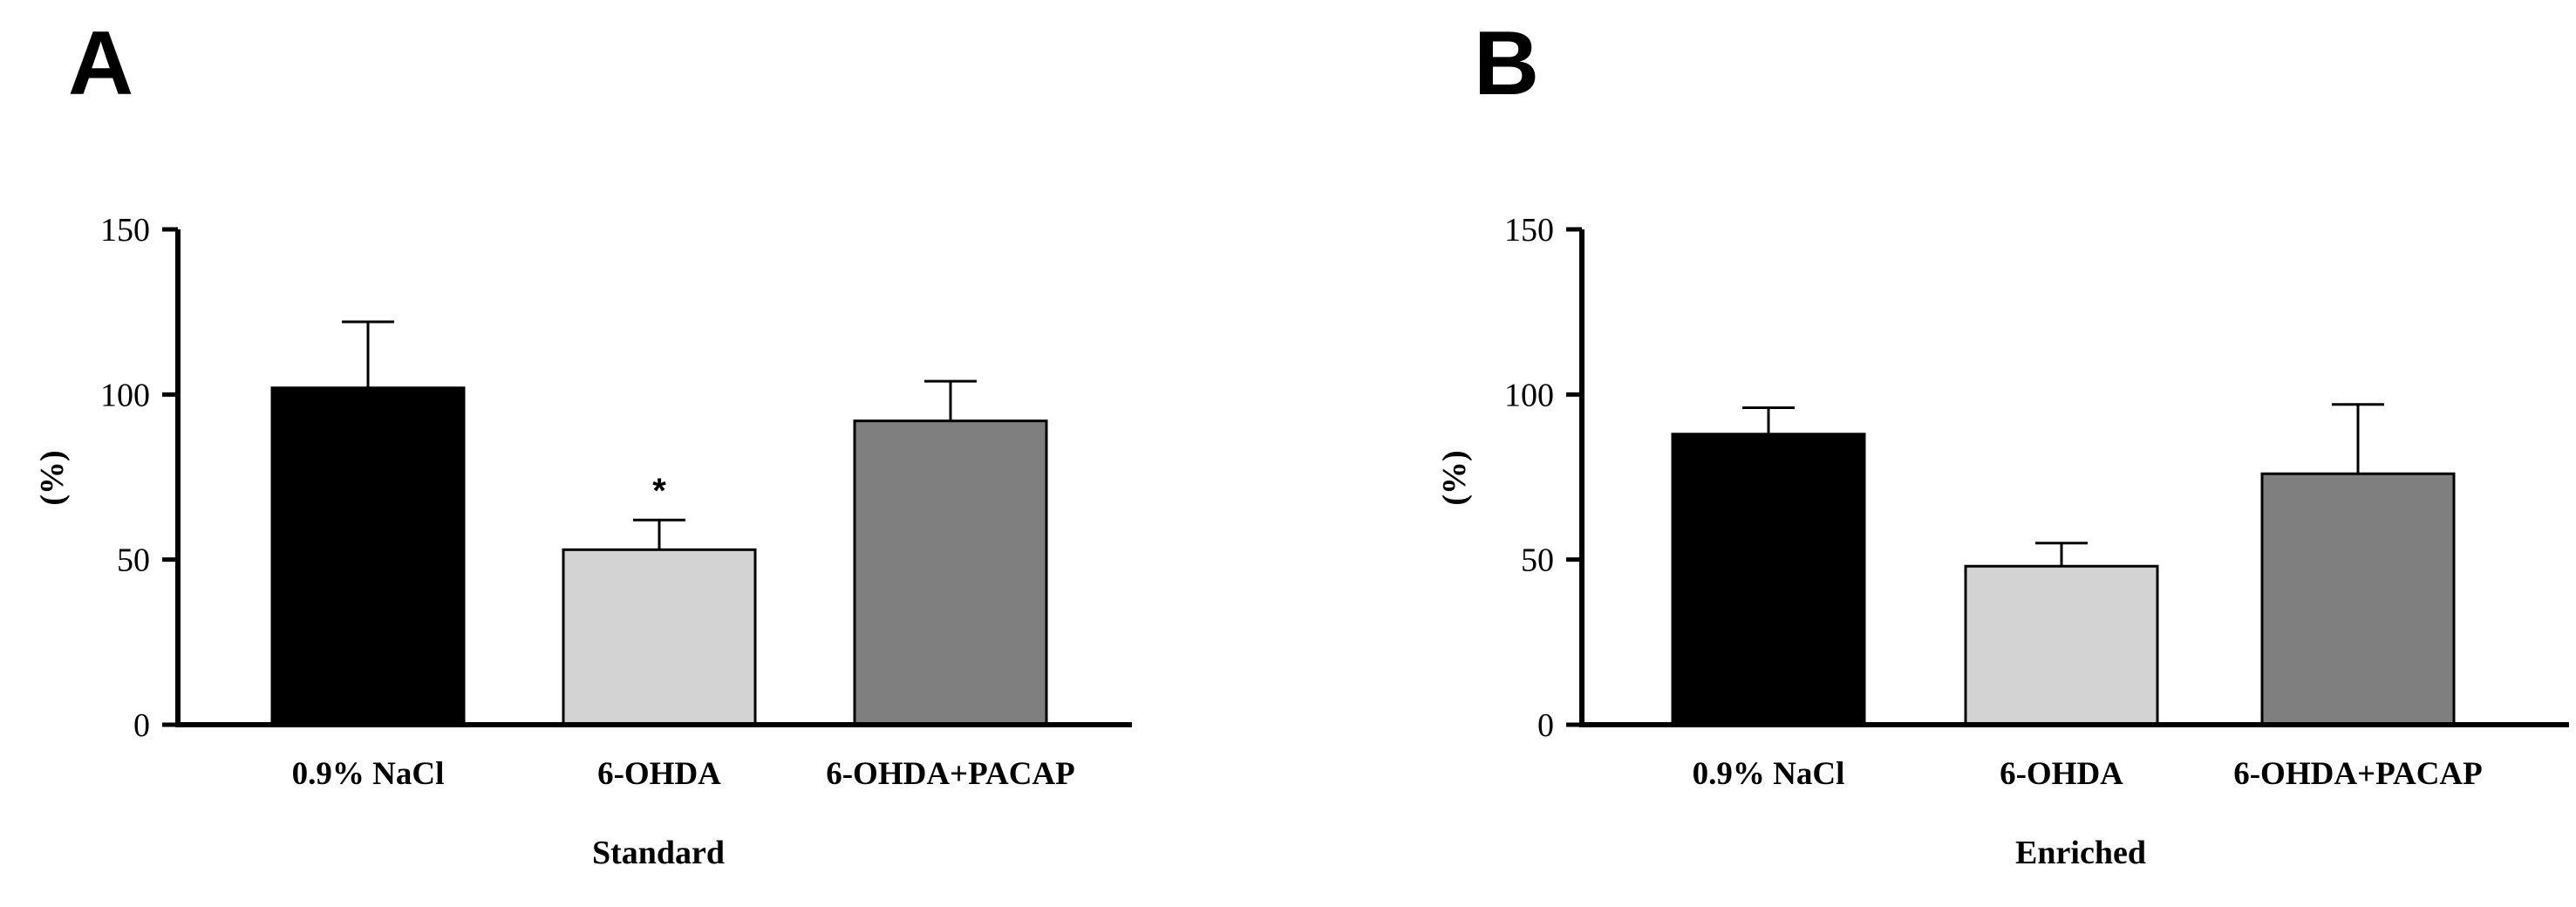 This screenshot has height=907, width=2576. What do you see at coordinates (659, 491) in the screenshot?
I see `significance-marker: *` at bounding box center [659, 491].